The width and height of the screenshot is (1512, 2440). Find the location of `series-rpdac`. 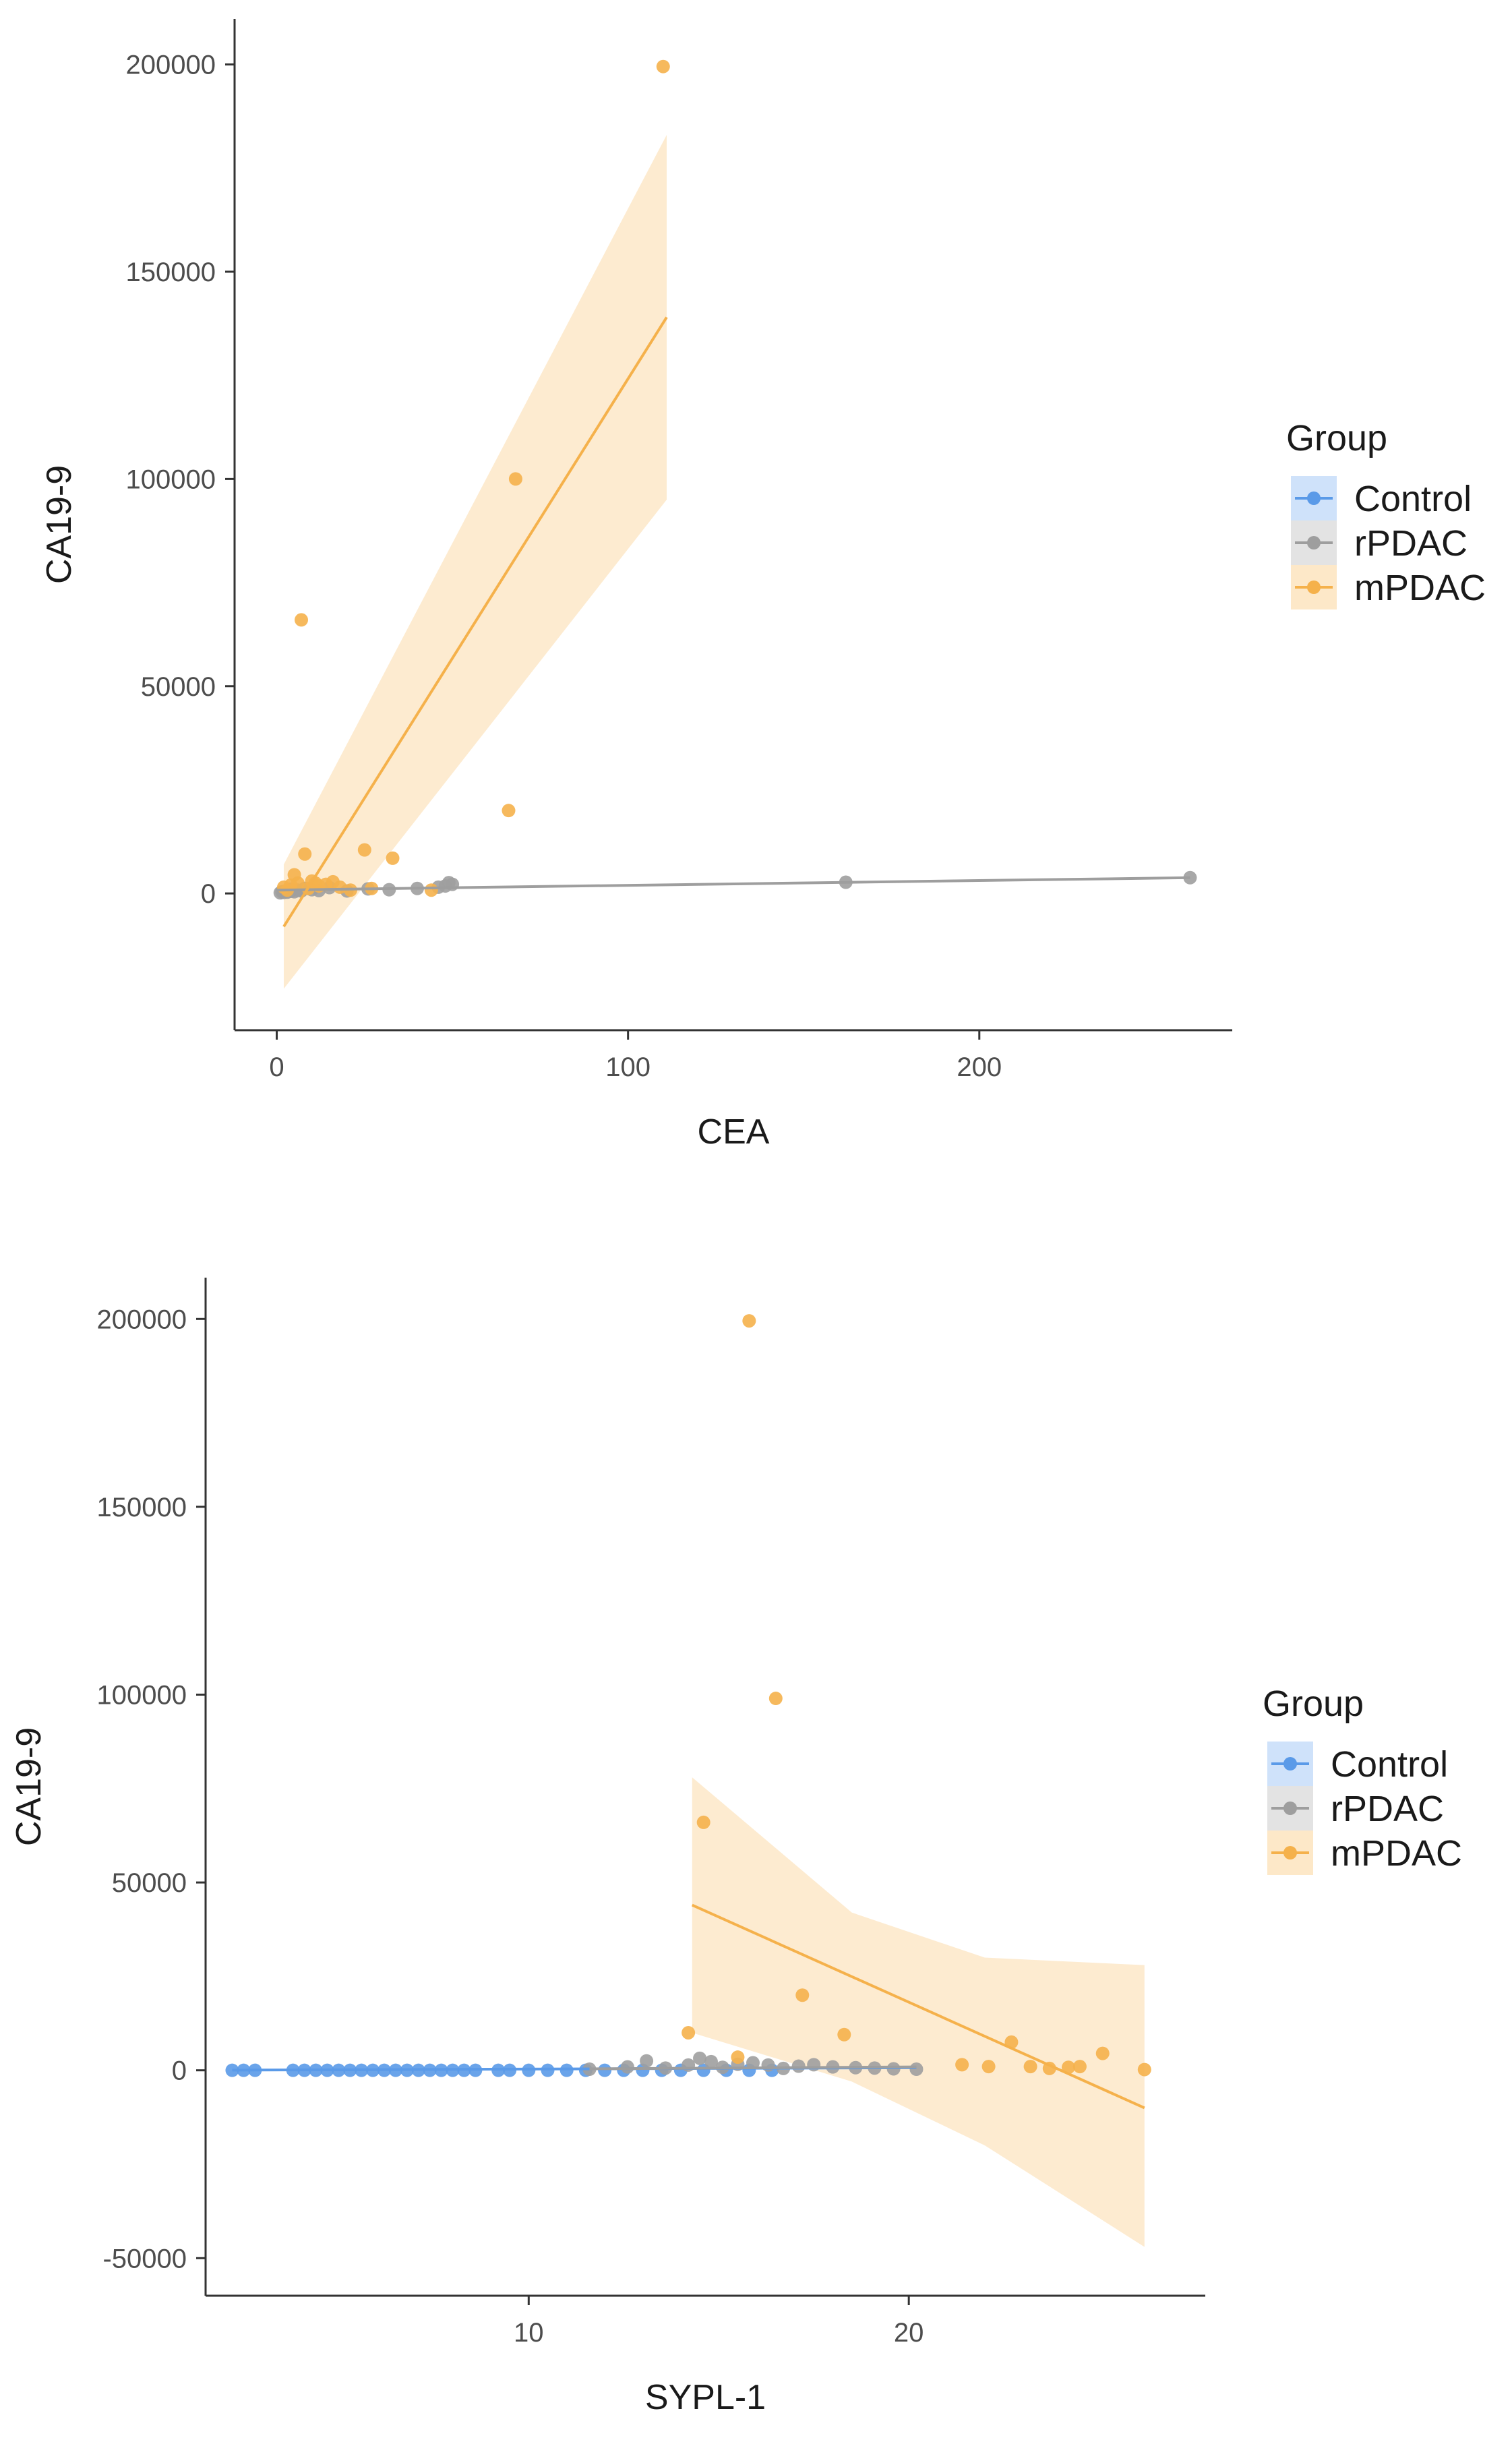

series-rpdac is located at coordinates (735, 885).